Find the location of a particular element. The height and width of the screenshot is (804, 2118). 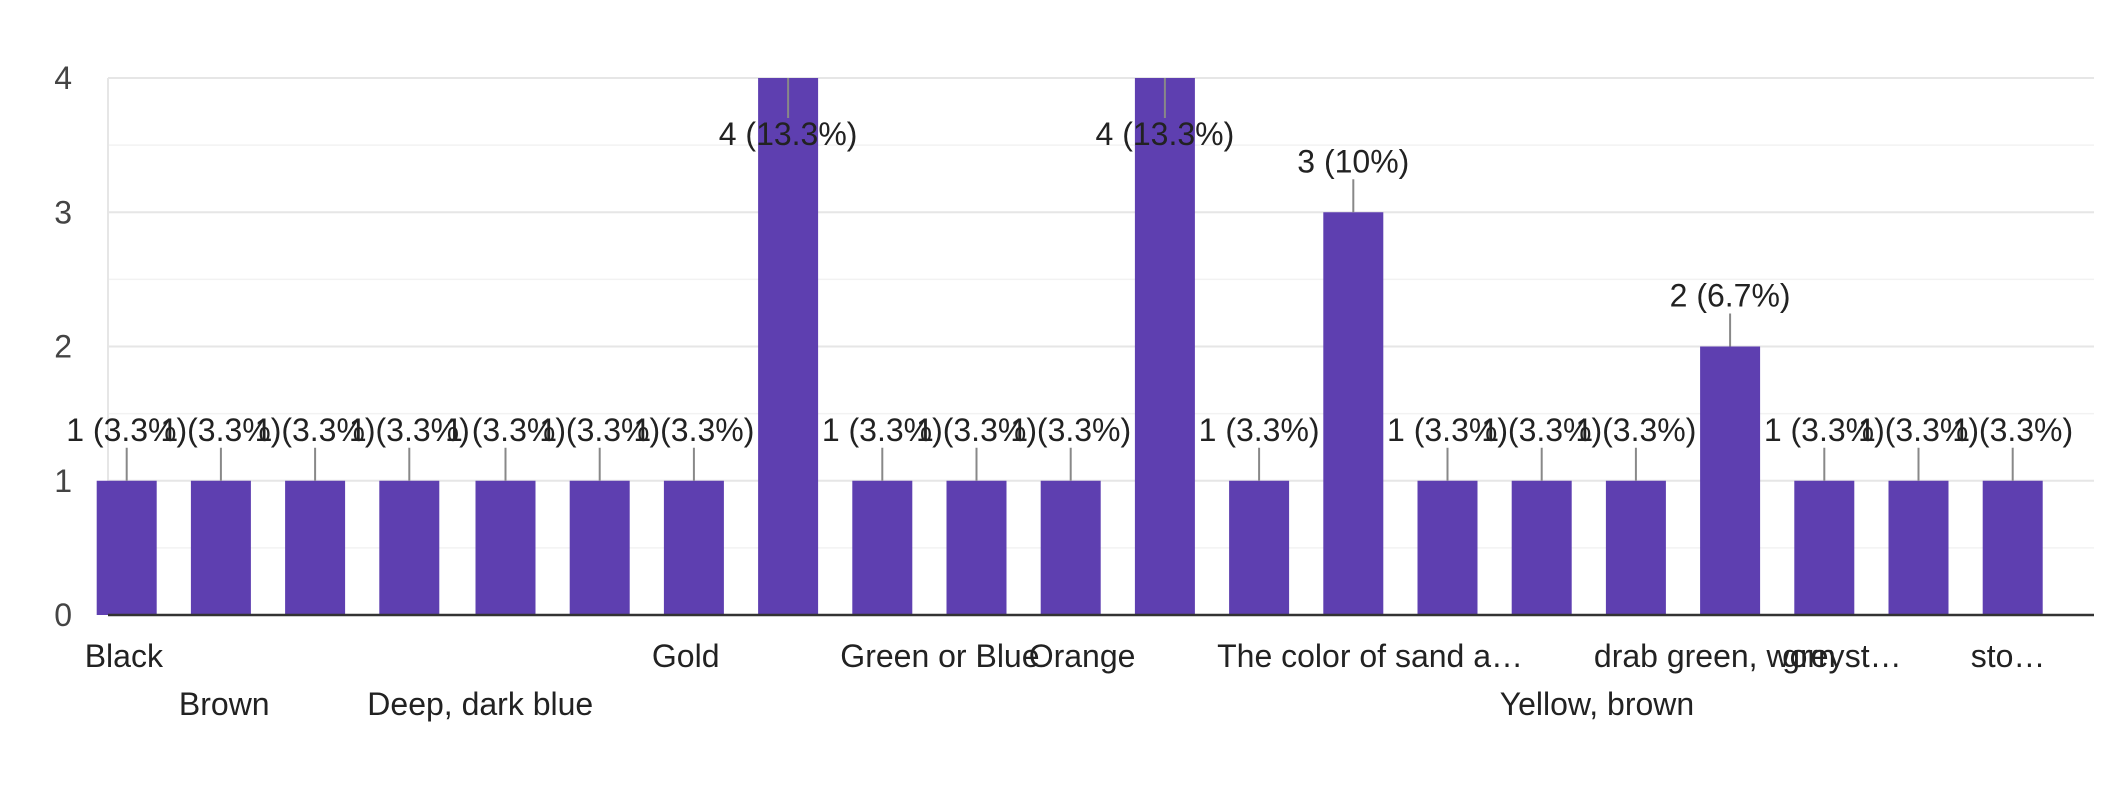

y-tick-label: 3 is located at coordinates (63, 212).